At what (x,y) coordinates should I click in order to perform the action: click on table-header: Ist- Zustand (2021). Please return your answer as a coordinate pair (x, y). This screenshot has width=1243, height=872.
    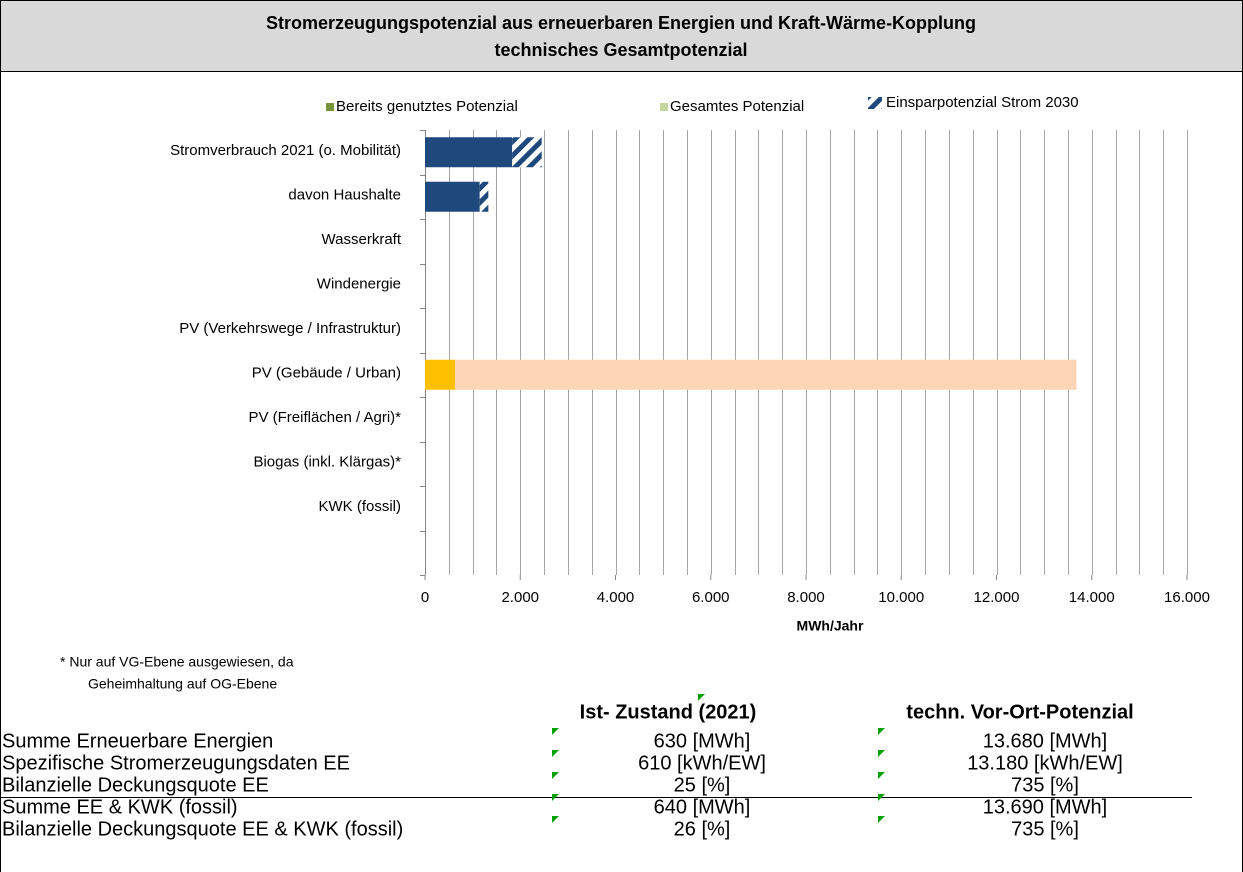
    Looking at the image, I should click on (668, 712).